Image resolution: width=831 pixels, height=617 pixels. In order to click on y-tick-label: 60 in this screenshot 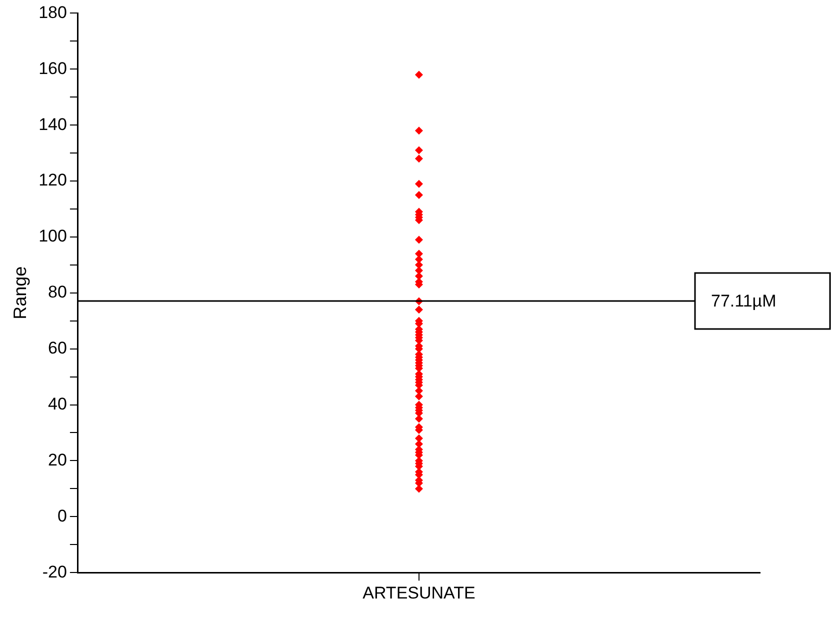, I will do `click(57, 348)`.